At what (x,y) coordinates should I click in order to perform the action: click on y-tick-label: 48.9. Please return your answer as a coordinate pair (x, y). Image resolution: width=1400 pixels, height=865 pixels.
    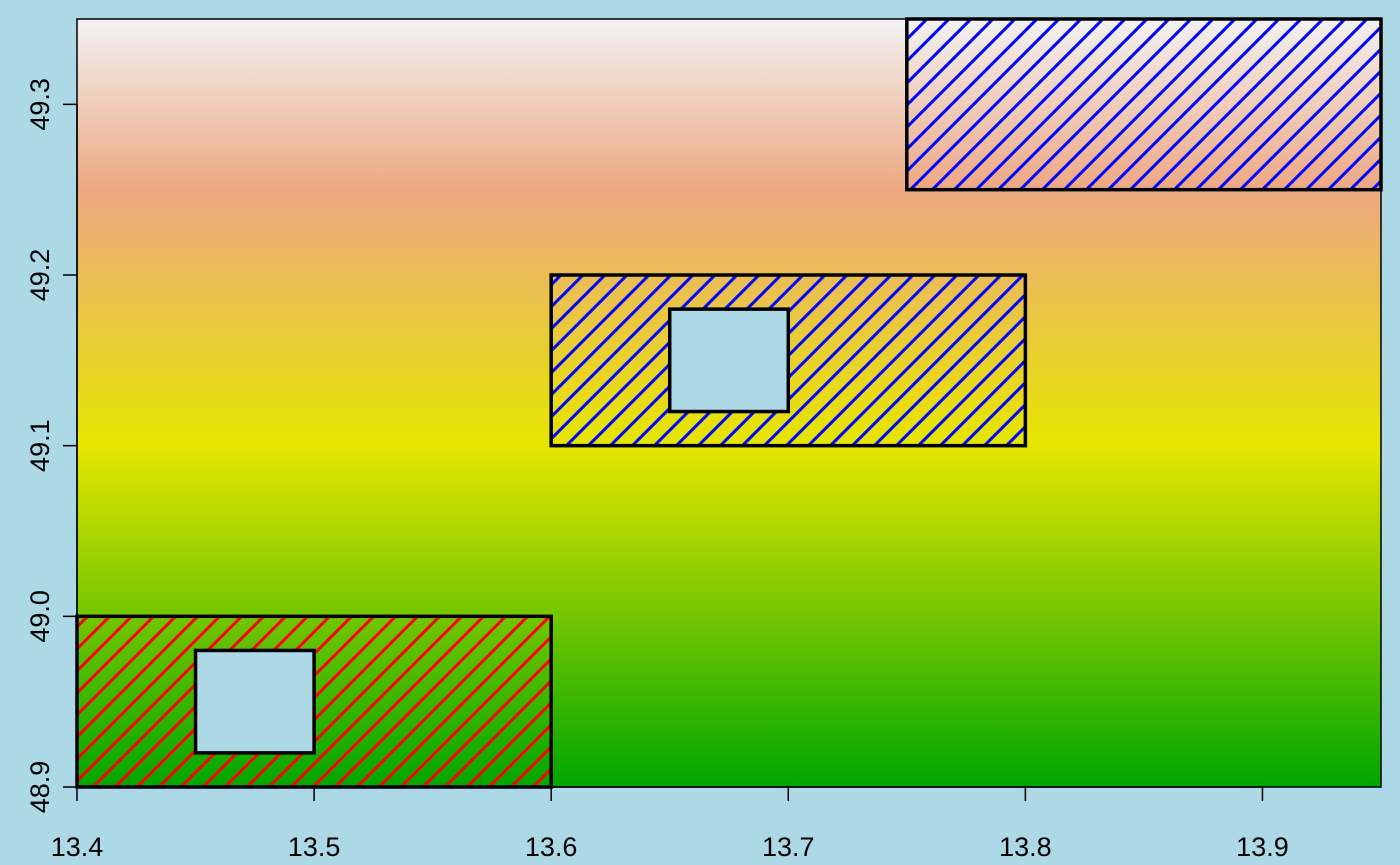
    Looking at the image, I should click on (40, 787).